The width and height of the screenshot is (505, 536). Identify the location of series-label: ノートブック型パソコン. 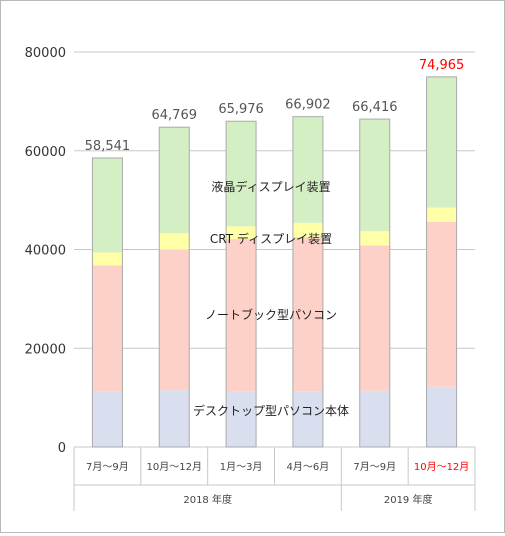
(271, 314).